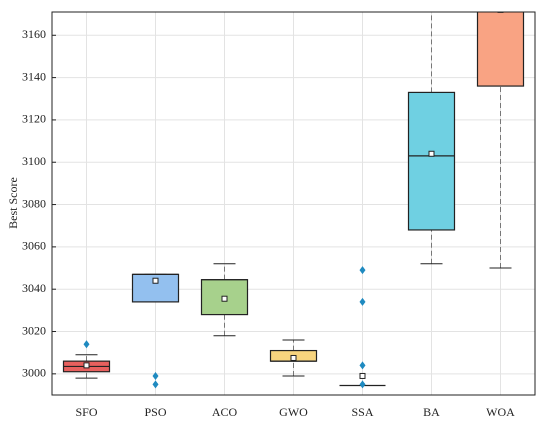 The image size is (550, 430). What do you see at coordinates (34, 76) in the screenshot?
I see `y-tick-label: 3140` at bounding box center [34, 76].